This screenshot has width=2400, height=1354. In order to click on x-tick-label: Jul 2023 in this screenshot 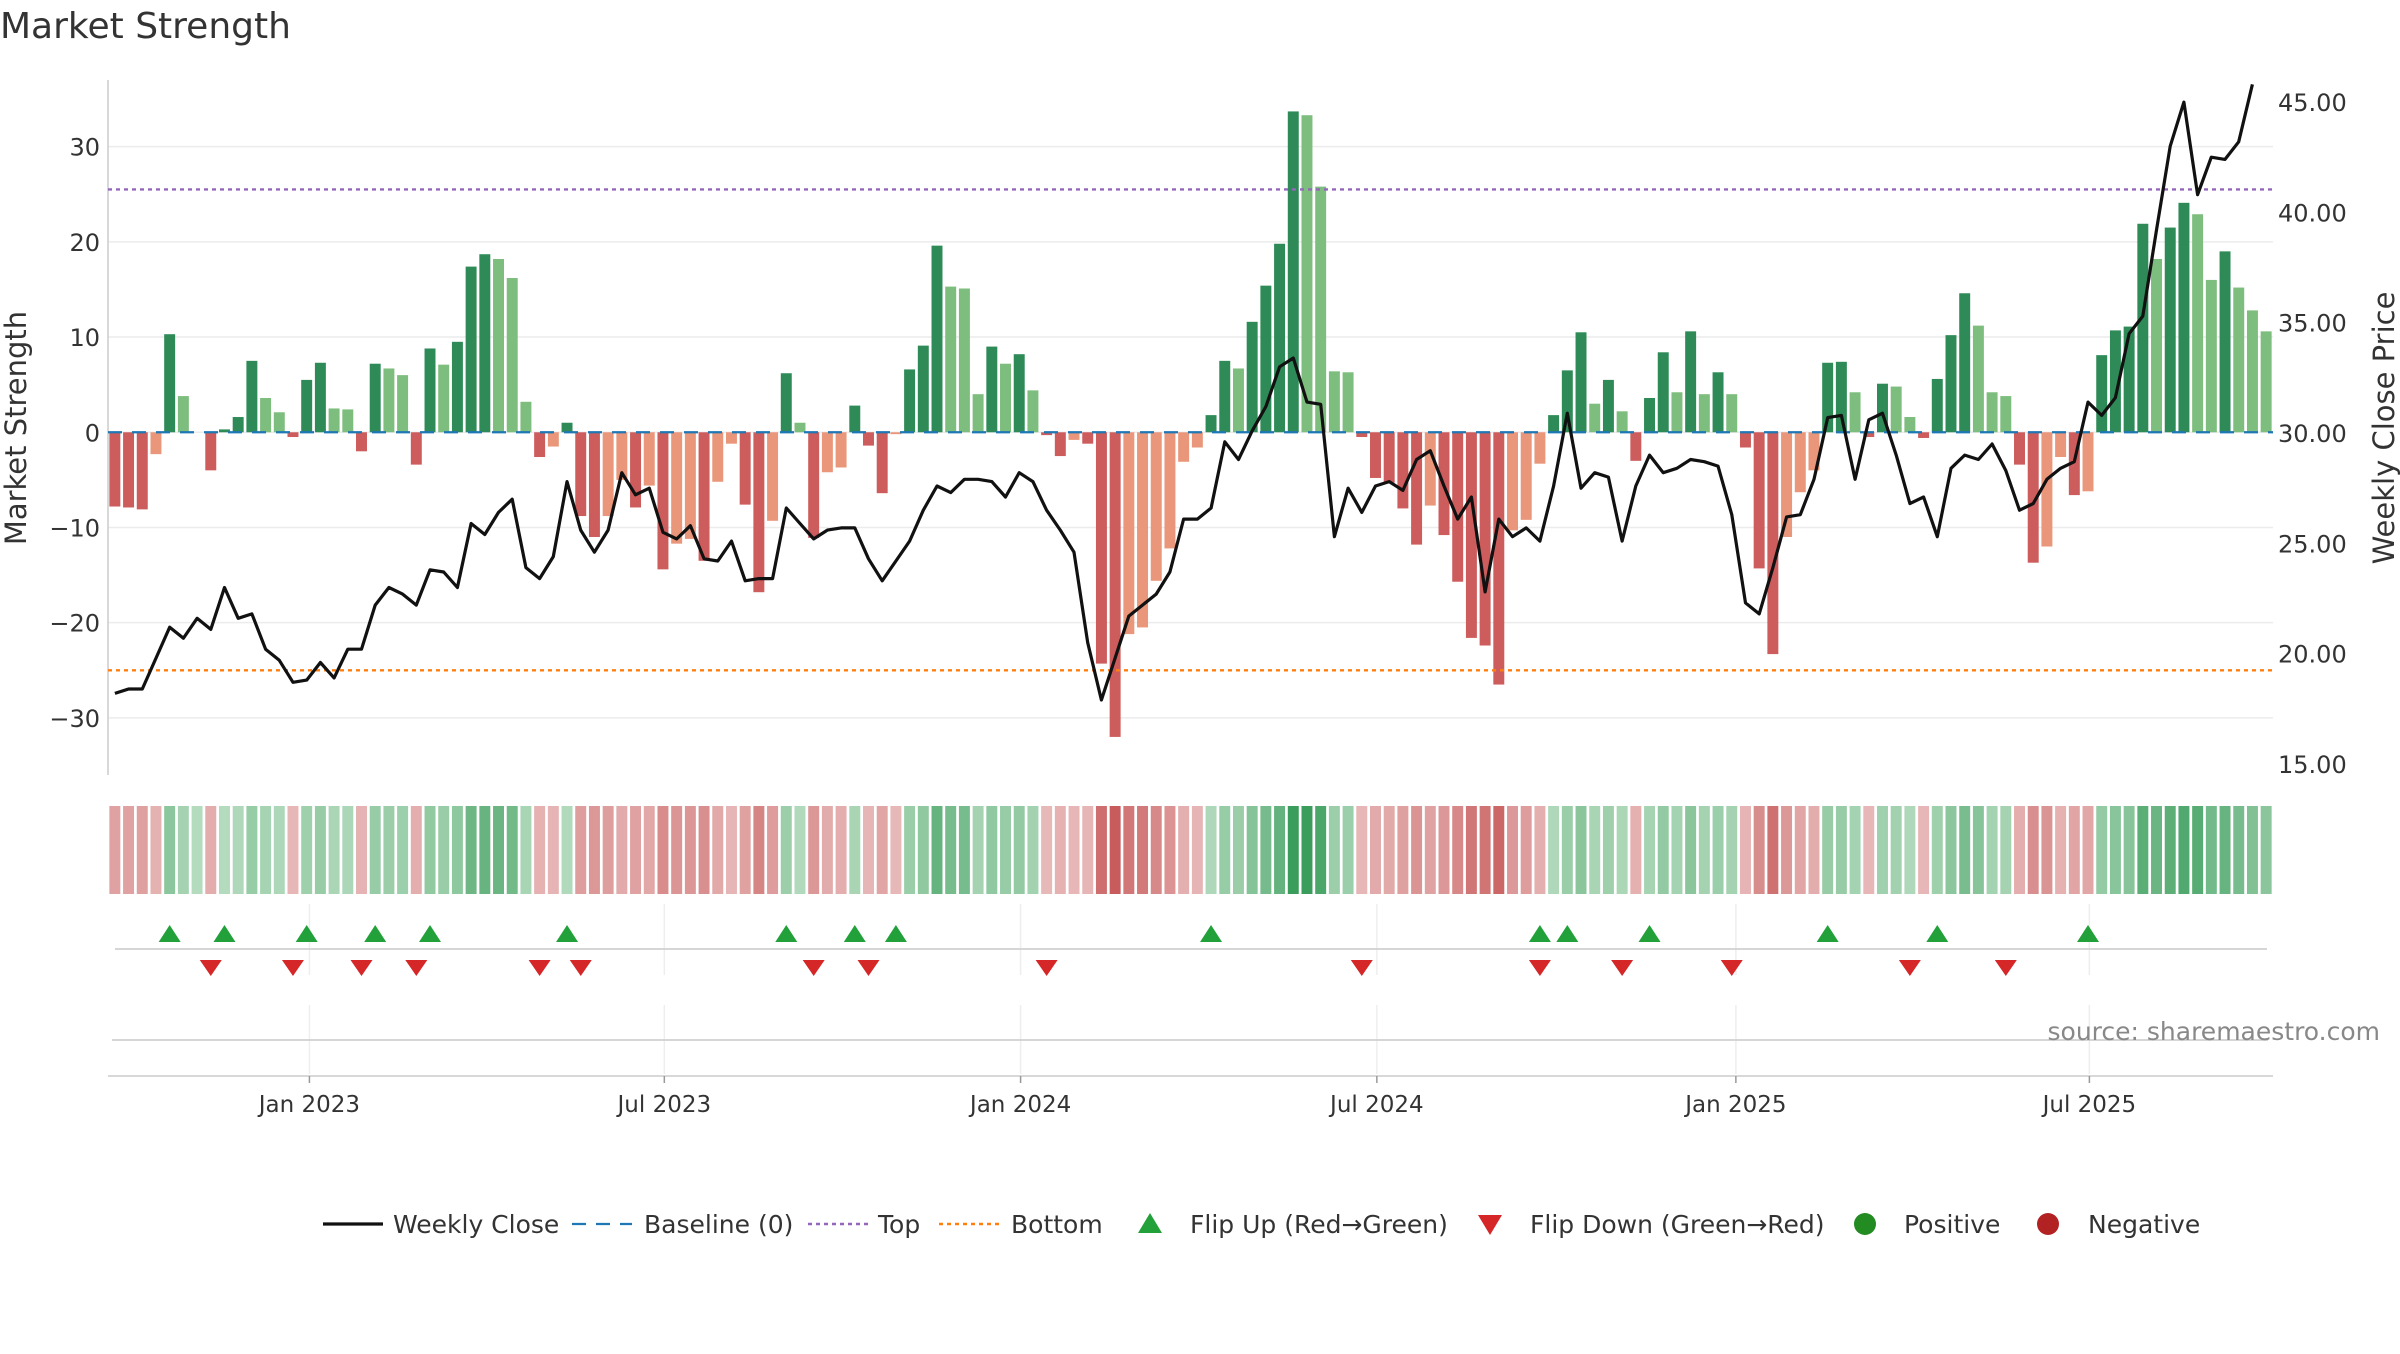, I will do `click(664, 1105)`.